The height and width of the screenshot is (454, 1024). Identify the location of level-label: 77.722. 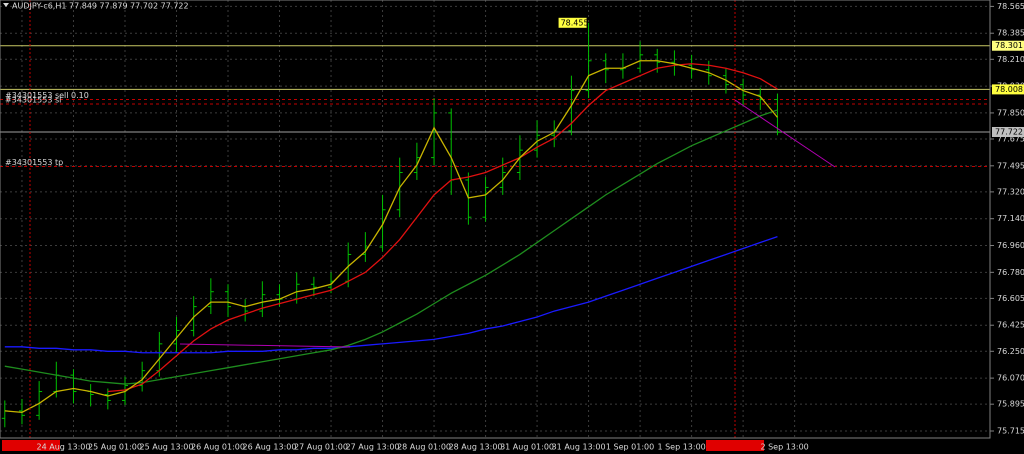
(1009, 131).